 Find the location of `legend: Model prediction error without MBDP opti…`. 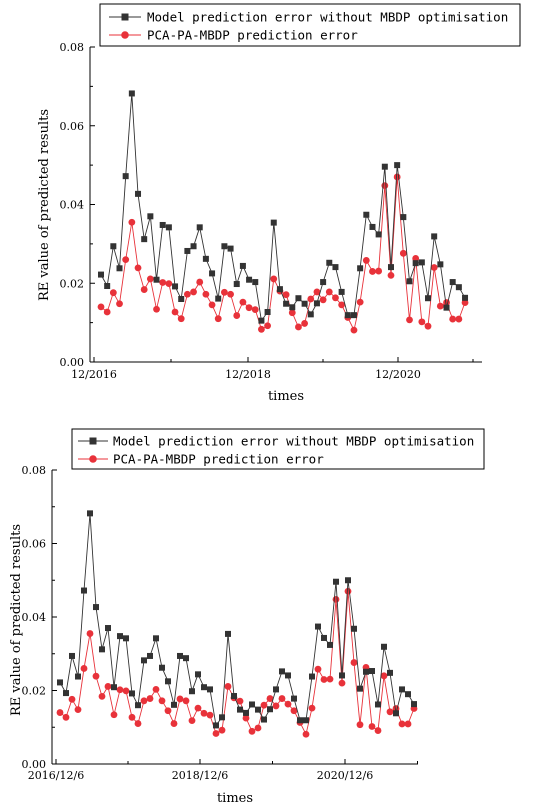

legend: Model prediction error without MBDP opti… is located at coordinates (278, 449).